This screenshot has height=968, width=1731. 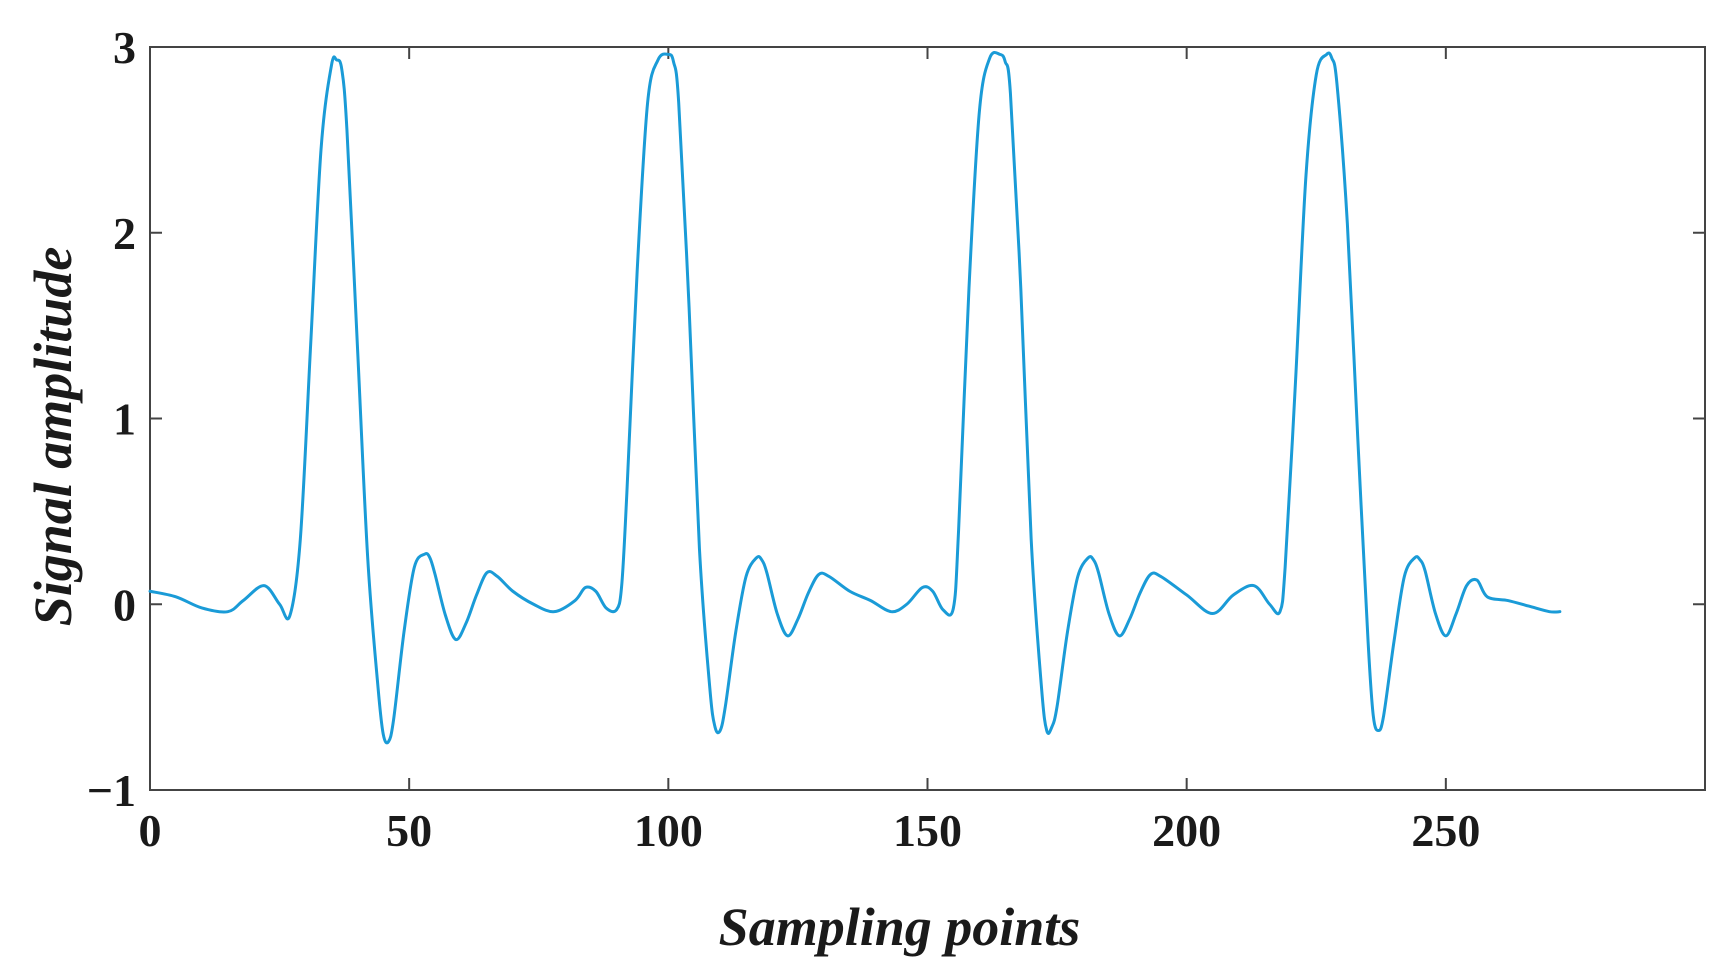 What do you see at coordinates (927, 830) in the screenshot?
I see `x-tick-label: 150` at bounding box center [927, 830].